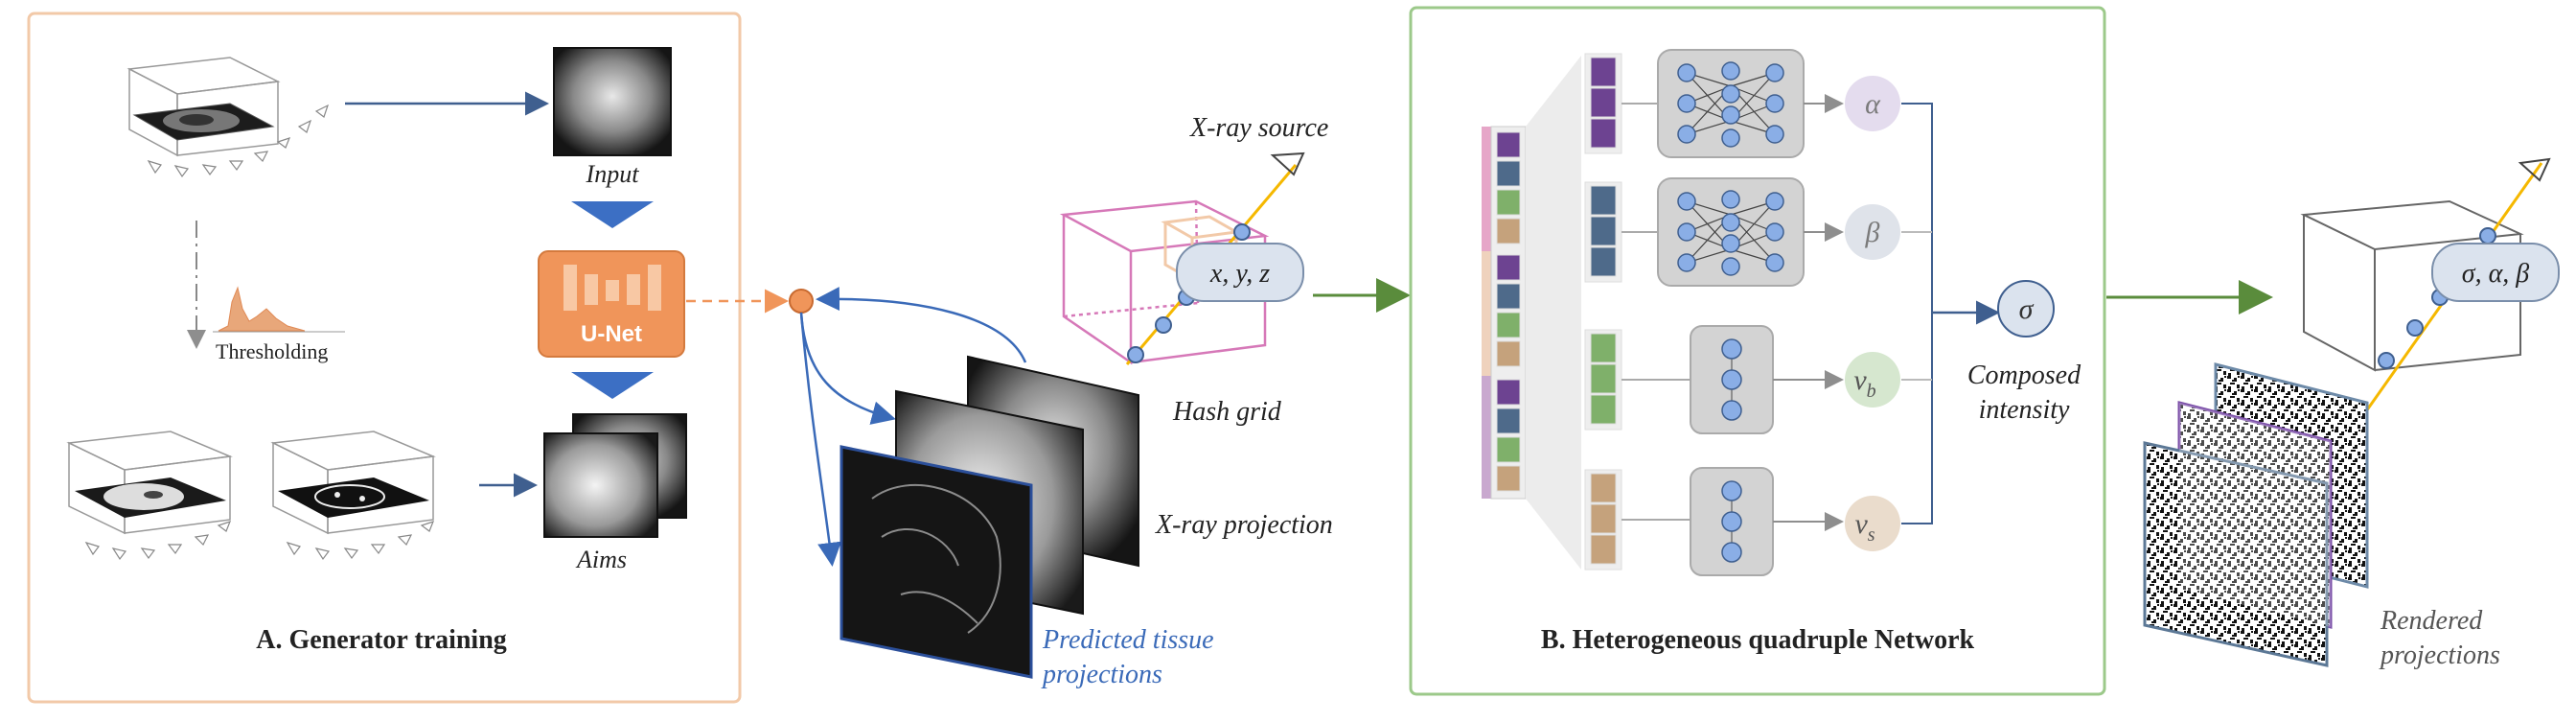  What do you see at coordinates (1128, 640) in the screenshot?
I see `predicted-label-1: Predicted tissue` at bounding box center [1128, 640].